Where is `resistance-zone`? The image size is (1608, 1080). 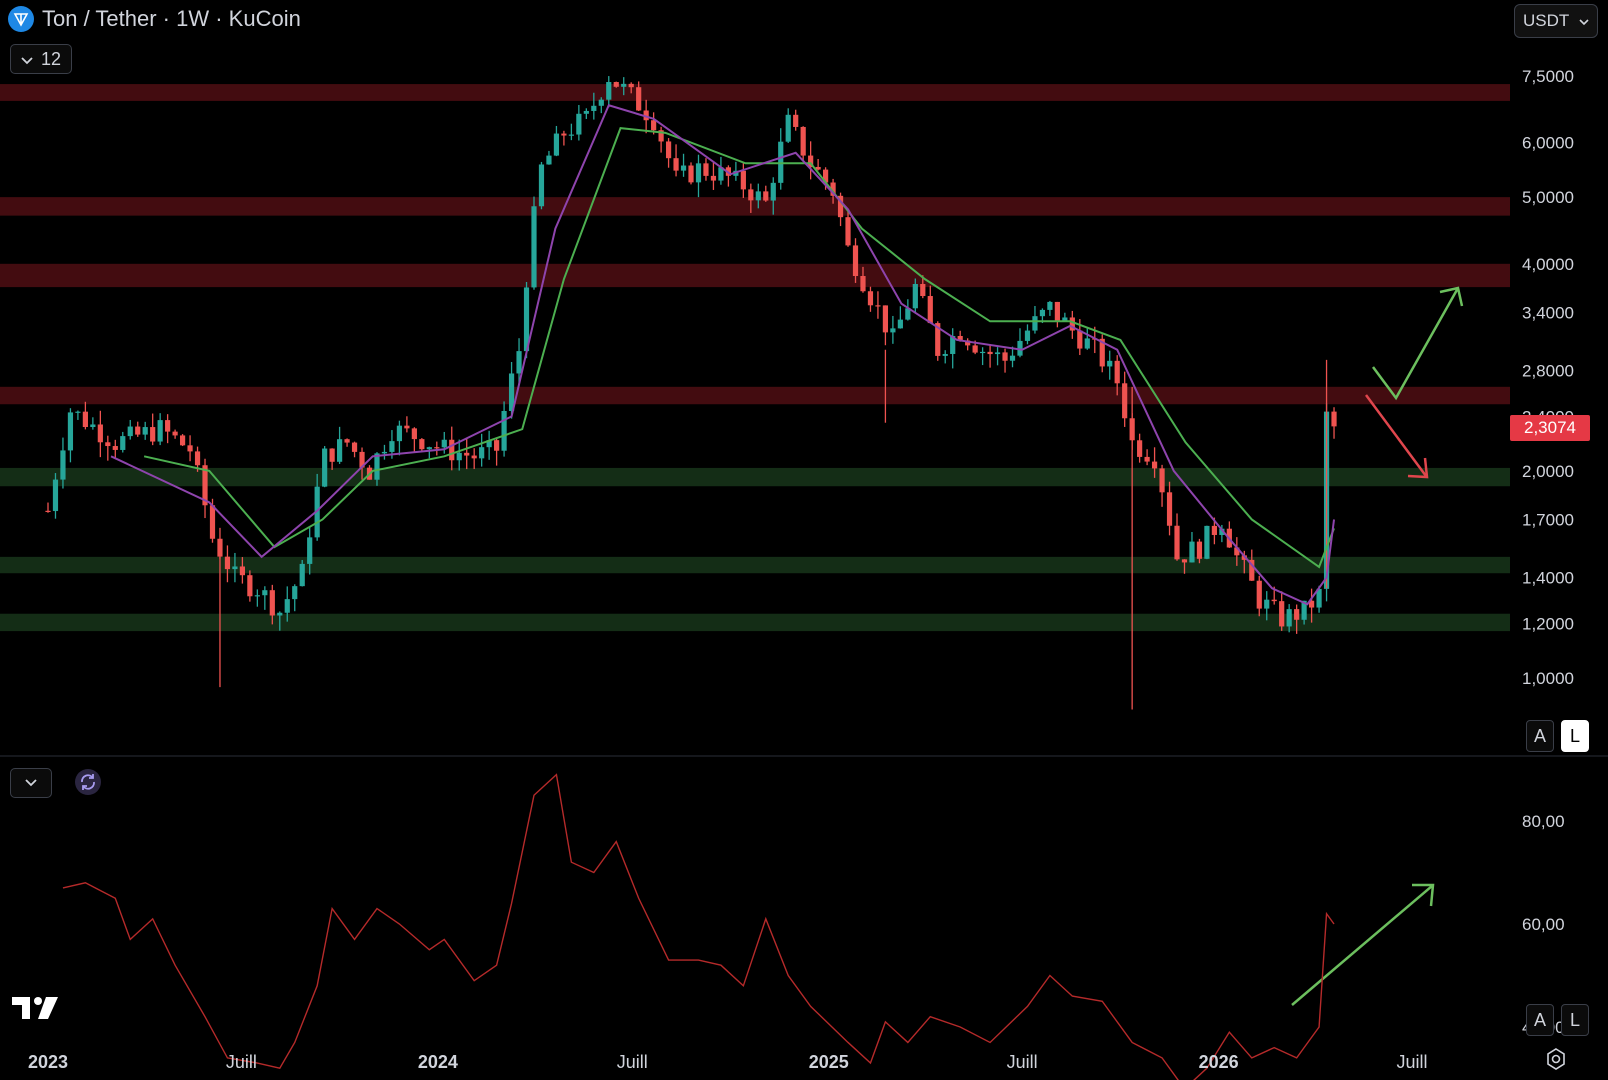
resistance-zone is located at coordinates (755, 92).